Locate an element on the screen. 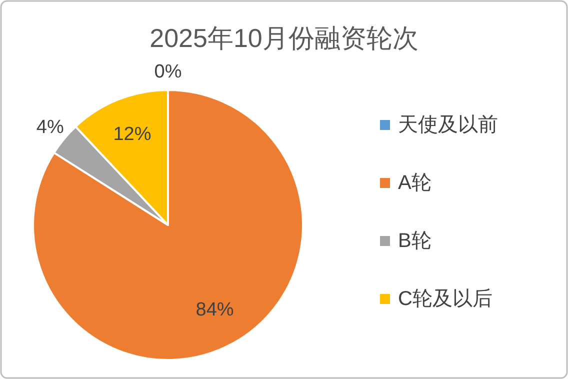 This screenshot has width=568, height=379. data-label: 4% is located at coordinates (50, 127).